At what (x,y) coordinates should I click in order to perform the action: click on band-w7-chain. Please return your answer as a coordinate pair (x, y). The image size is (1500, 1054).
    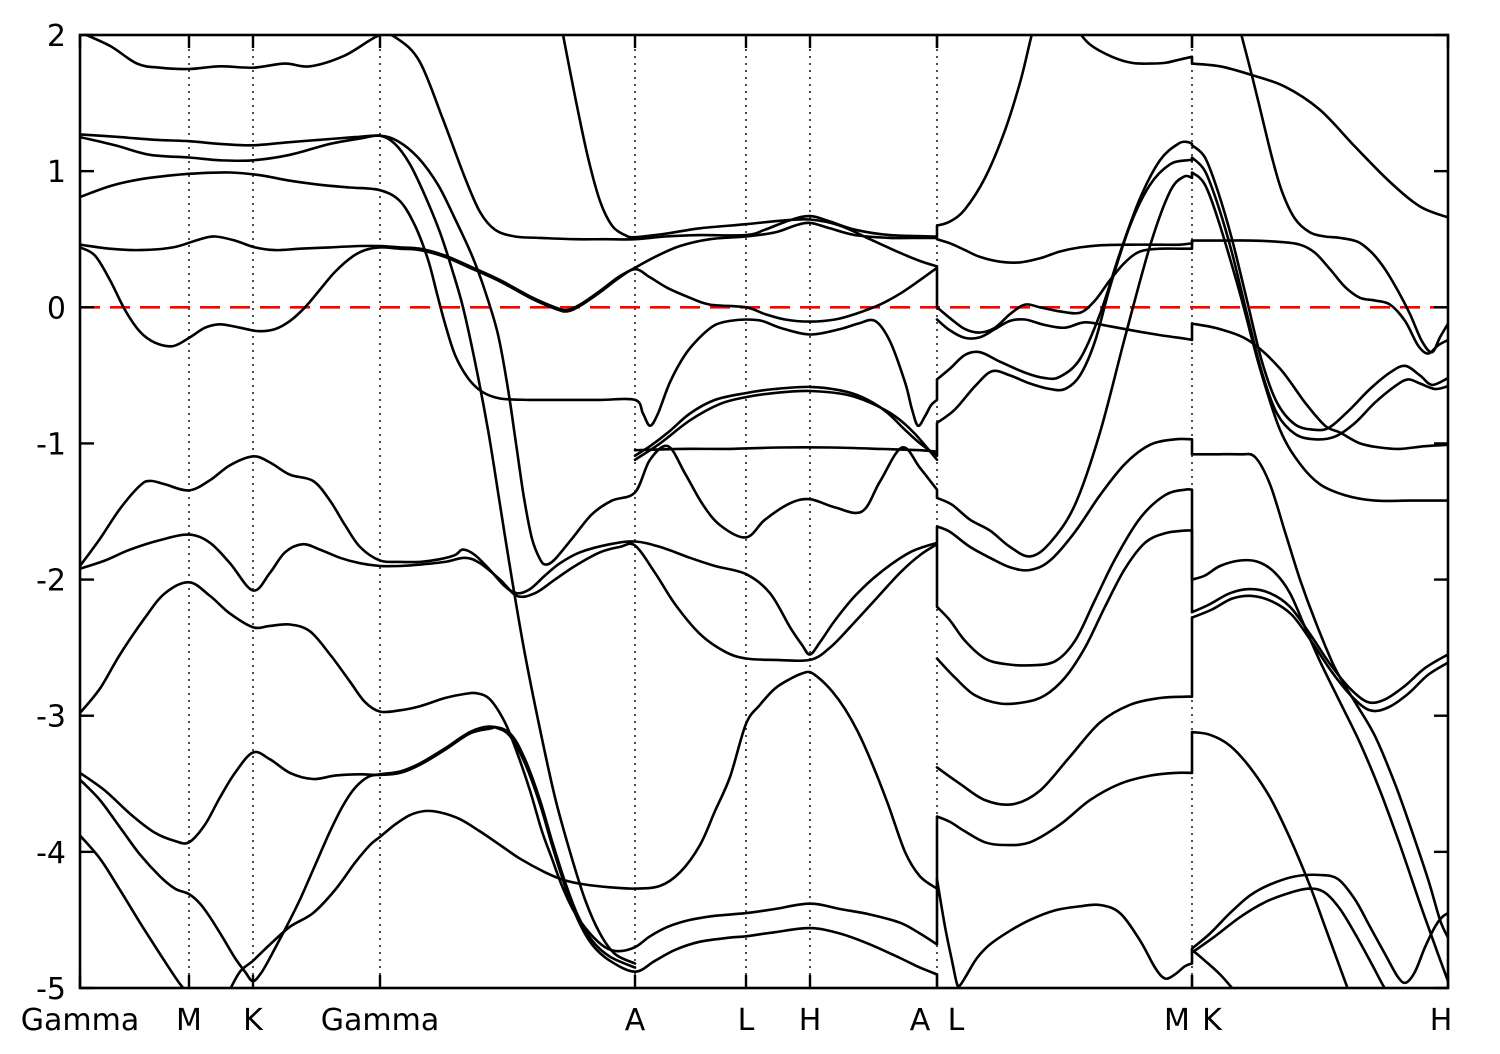
    Looking at the image, I should click on (1191, 700).